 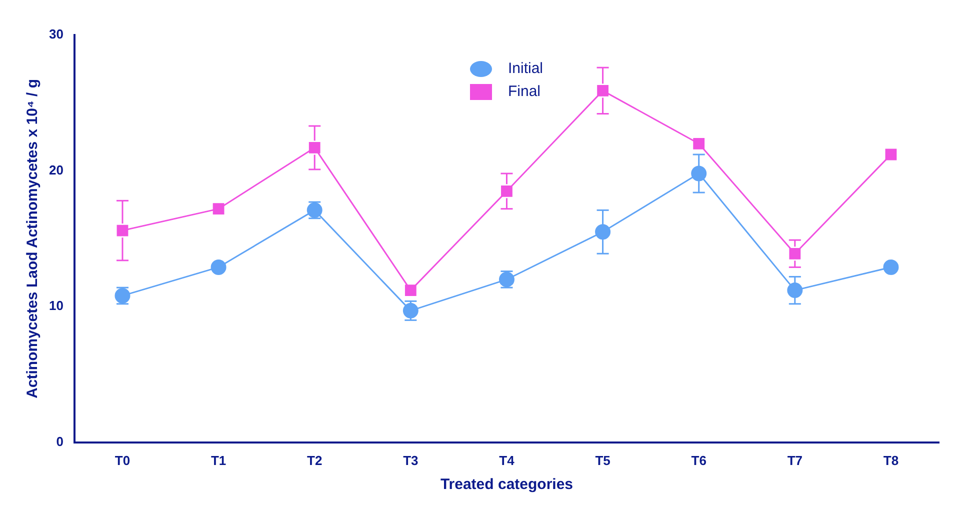 I want to click on x-axis-title: Treated categories, so click(x=507, y=485).